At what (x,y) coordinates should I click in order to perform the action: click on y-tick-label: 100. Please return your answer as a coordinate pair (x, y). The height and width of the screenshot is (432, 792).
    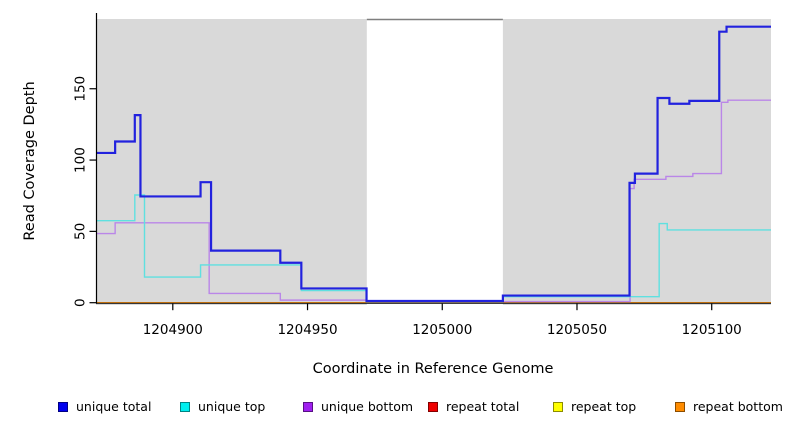
    Looking at the image, I should click on (81, 160).